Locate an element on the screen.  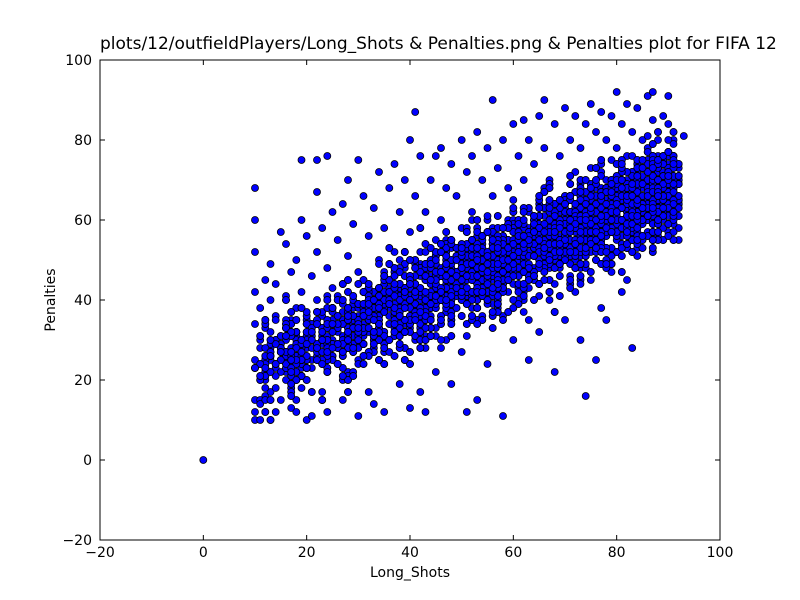
y-tick-label: 20 is located at coordinates (83, 381).